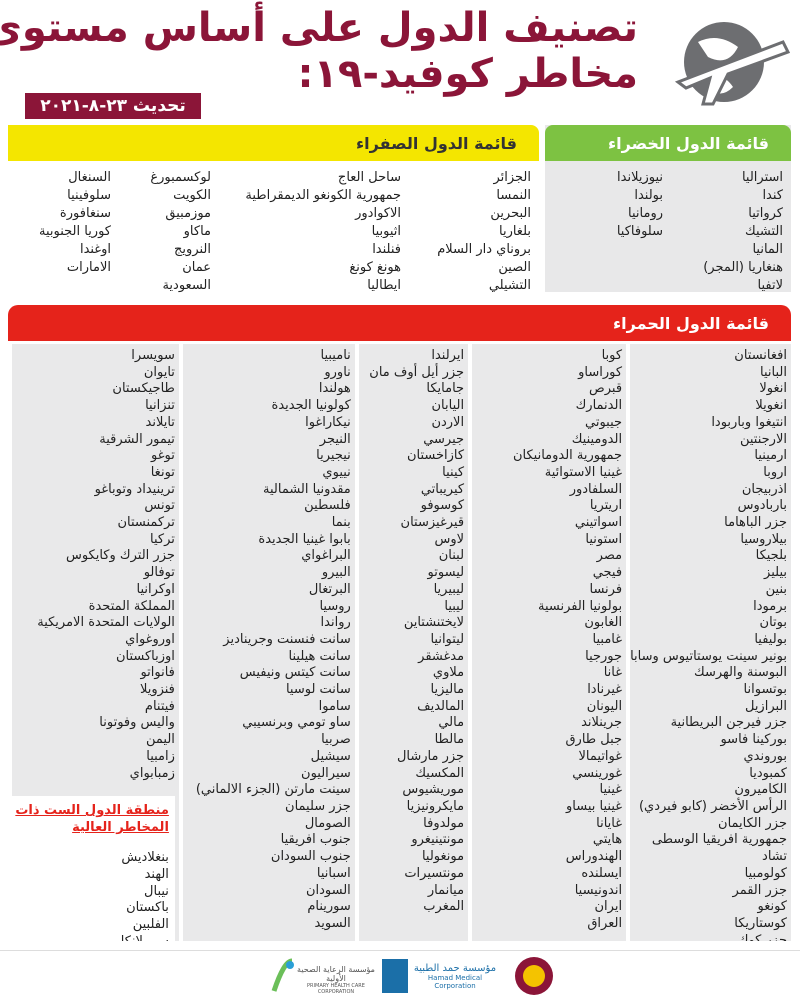 This screenshot has height=1000, width=800. I want to click on country: جزر كوك, so click(762, 936).